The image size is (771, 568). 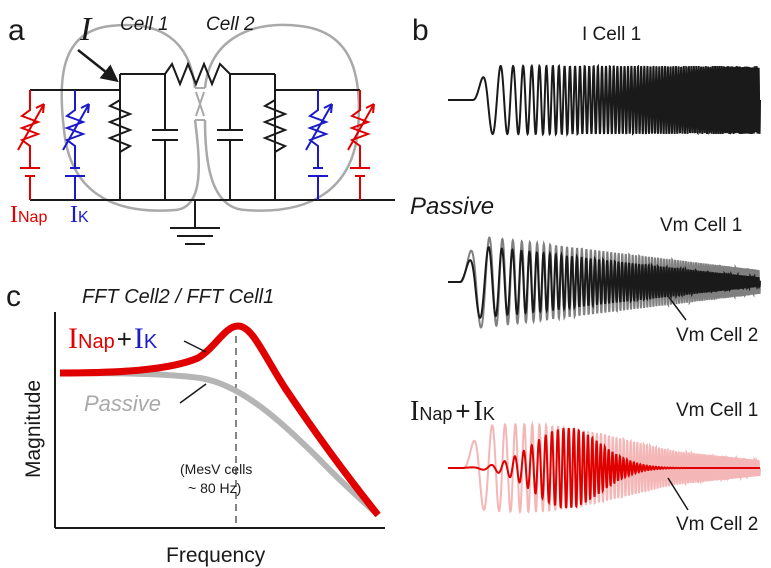 What do you see at coordinates (275, 126) in the screenshot?
I see `cell-2-membrane-resistor` at bounding box center [275, 126].